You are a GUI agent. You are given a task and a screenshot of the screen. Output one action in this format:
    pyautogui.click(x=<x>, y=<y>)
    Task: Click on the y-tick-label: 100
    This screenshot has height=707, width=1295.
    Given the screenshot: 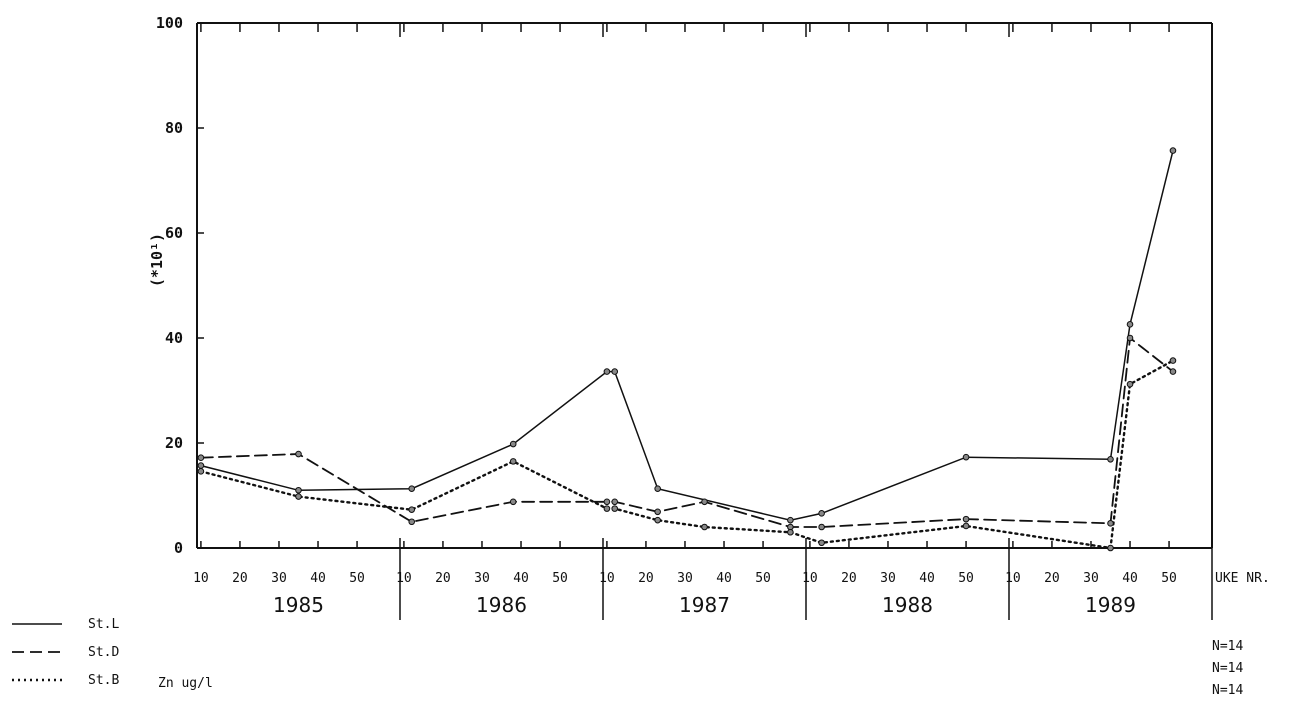 What is the action you would take?
    pyautogui.click(x=169, y=23)
    